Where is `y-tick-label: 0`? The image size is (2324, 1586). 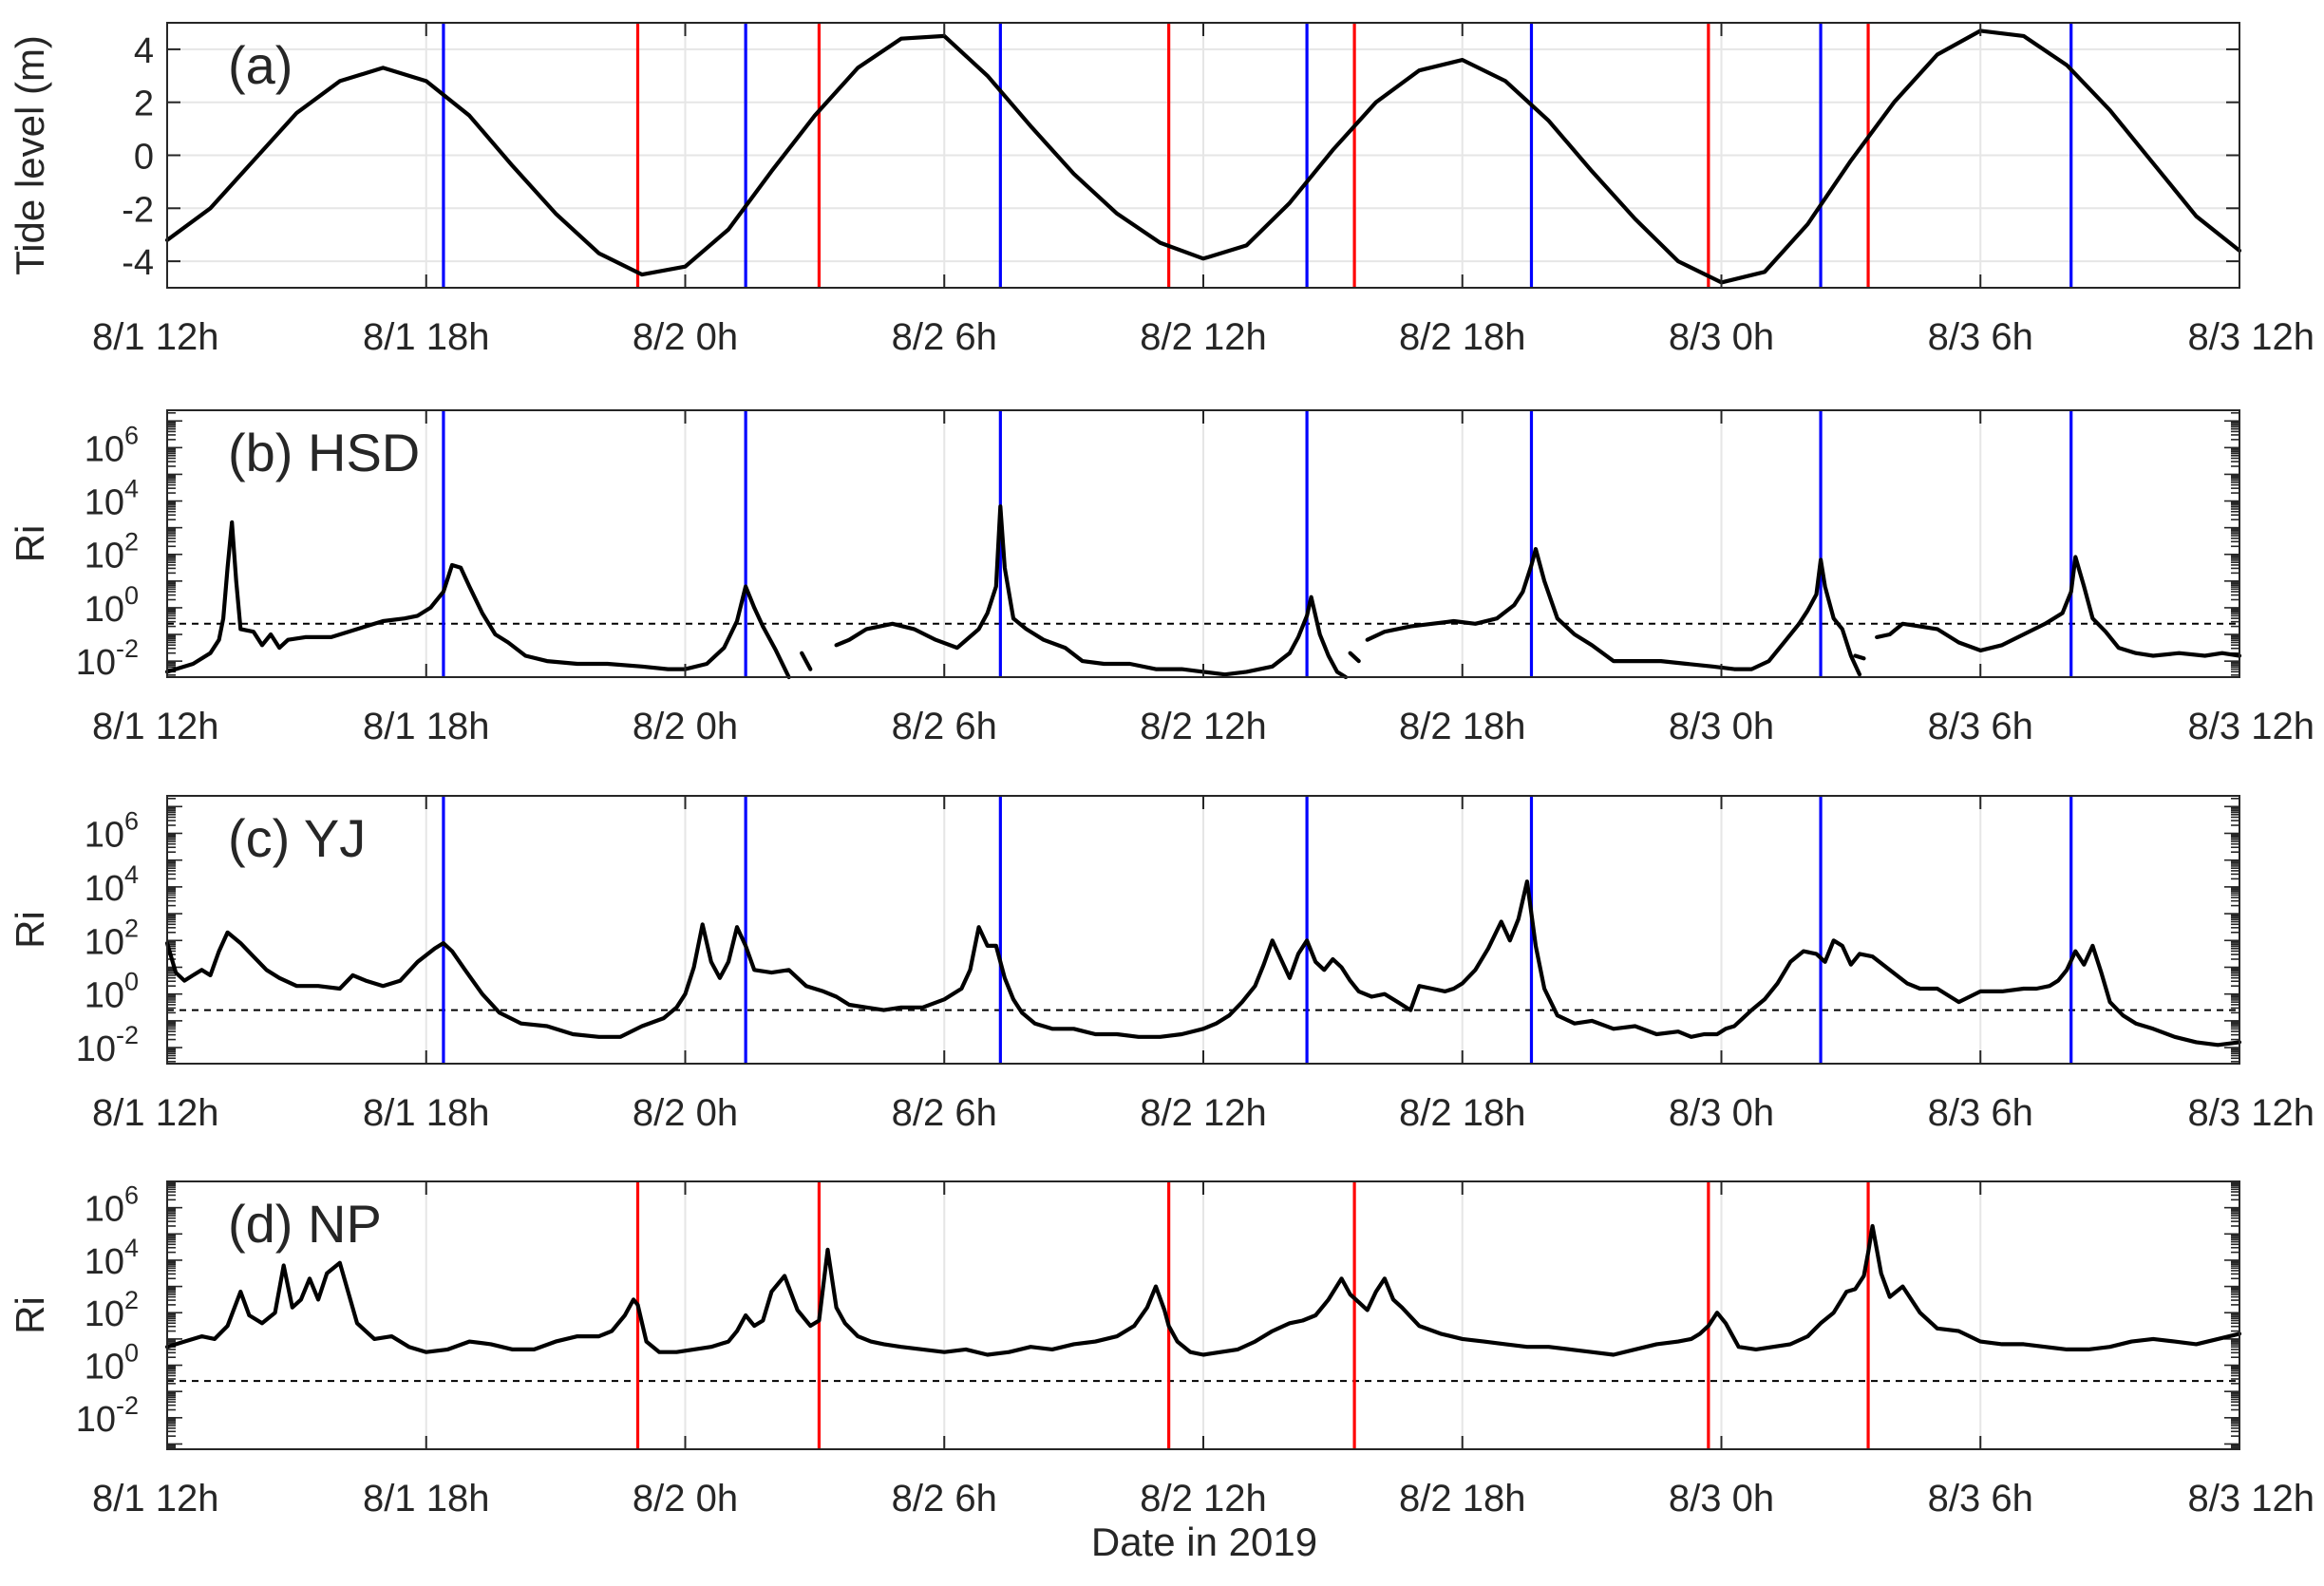
y-tick-label: 0 is located at coordinates (144, 158).